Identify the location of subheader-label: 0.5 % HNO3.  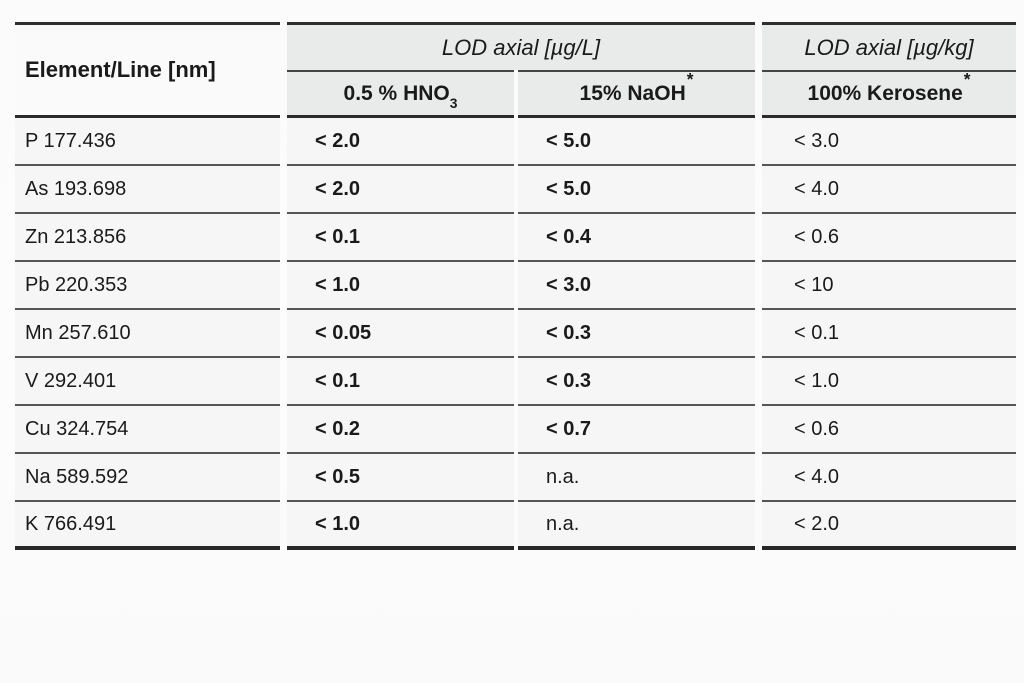
(400, 97).